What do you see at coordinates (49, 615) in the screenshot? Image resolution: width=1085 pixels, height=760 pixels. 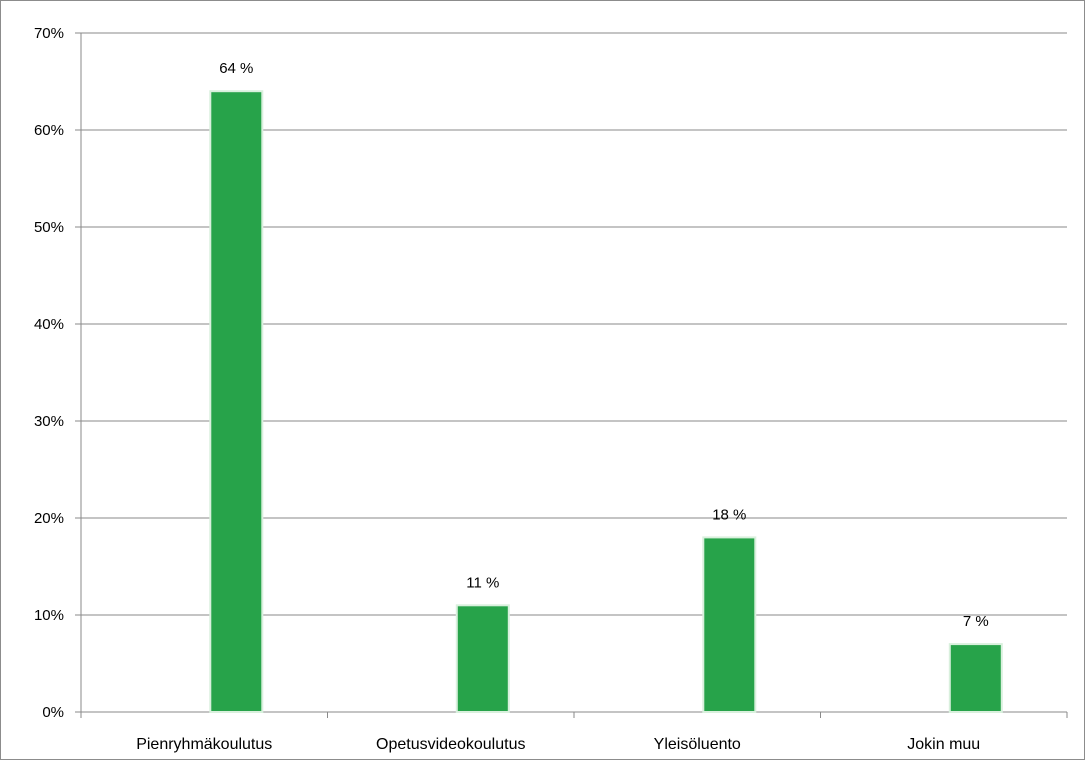 I see `y-tick-label: 10%` at bounding box center [49, 615].